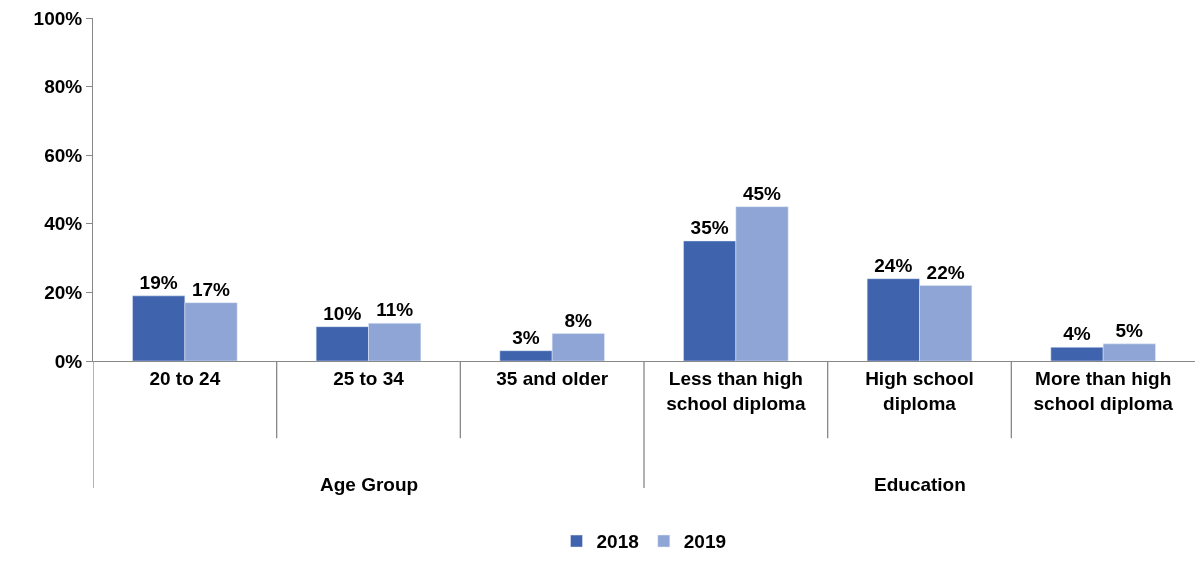 This screenshot has height=567, width=1202. Describe the element at coordinates (58, 18) in the screenshot. I see `y-tick-label: 100%` at that location.